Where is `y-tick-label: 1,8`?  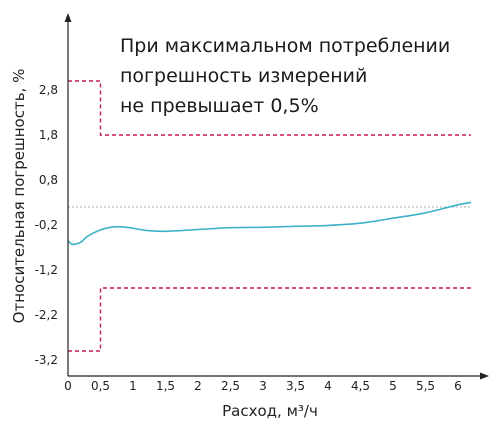 y-tick-label: 1,8 is located at coordinates (48, 135).